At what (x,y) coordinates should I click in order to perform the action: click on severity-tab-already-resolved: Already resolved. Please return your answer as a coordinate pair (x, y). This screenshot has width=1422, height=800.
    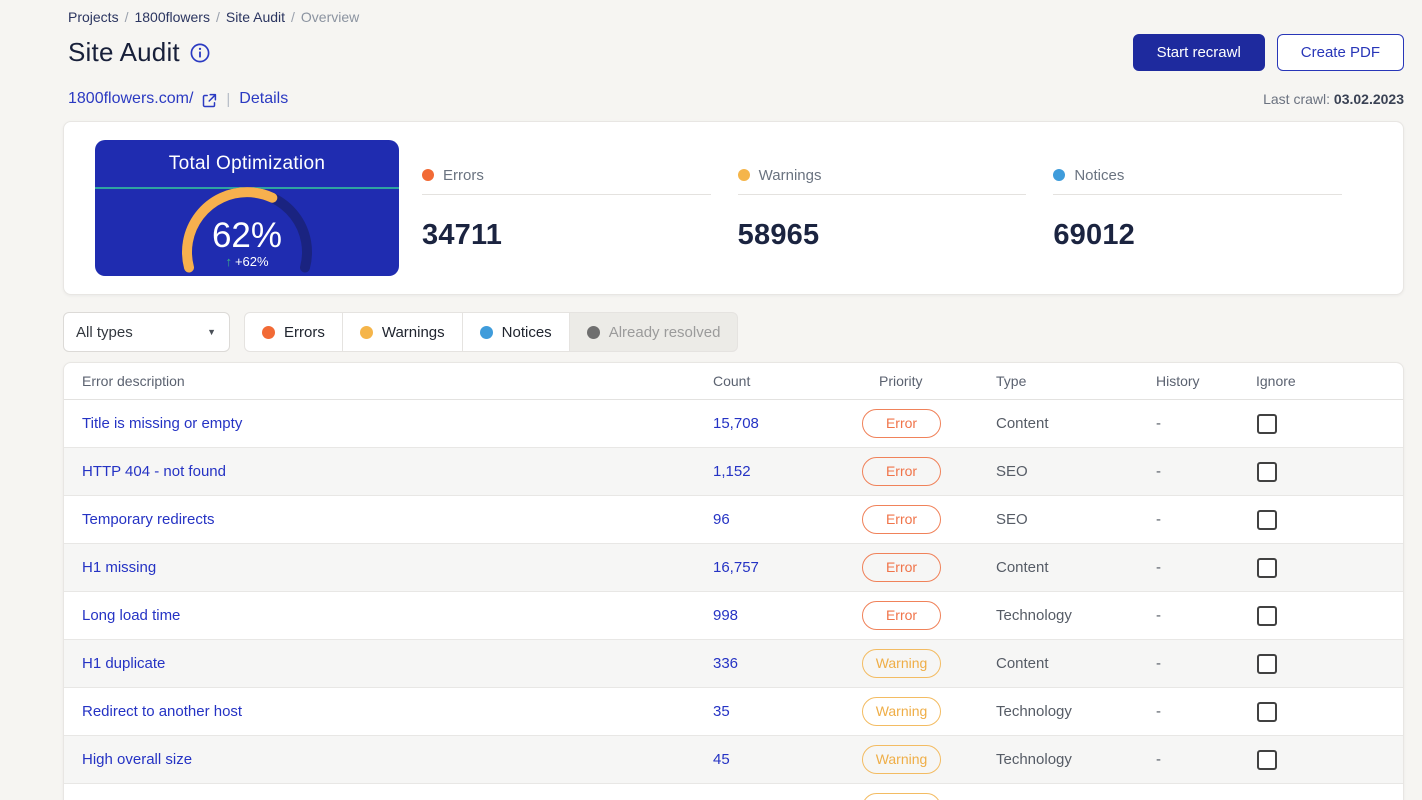
    Looking at the image, I should click on (653, 332).